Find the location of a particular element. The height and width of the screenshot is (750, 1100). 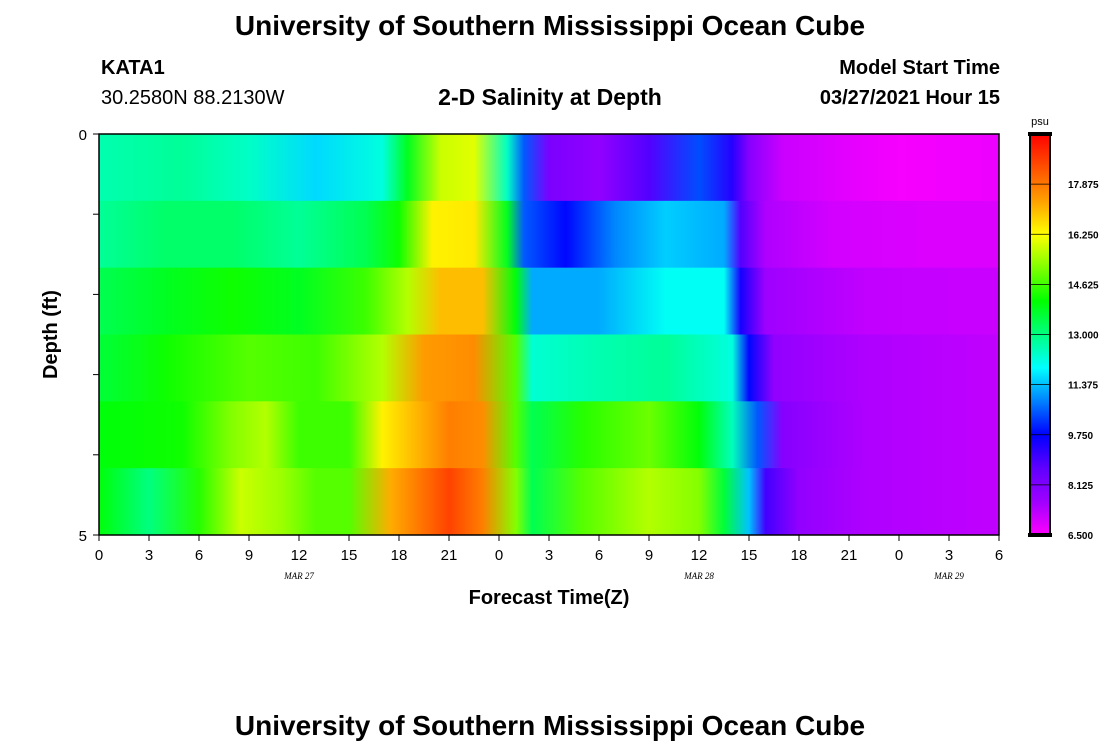

colorbar-tick-label: 14.625 is located at coordinates (1083, 285).